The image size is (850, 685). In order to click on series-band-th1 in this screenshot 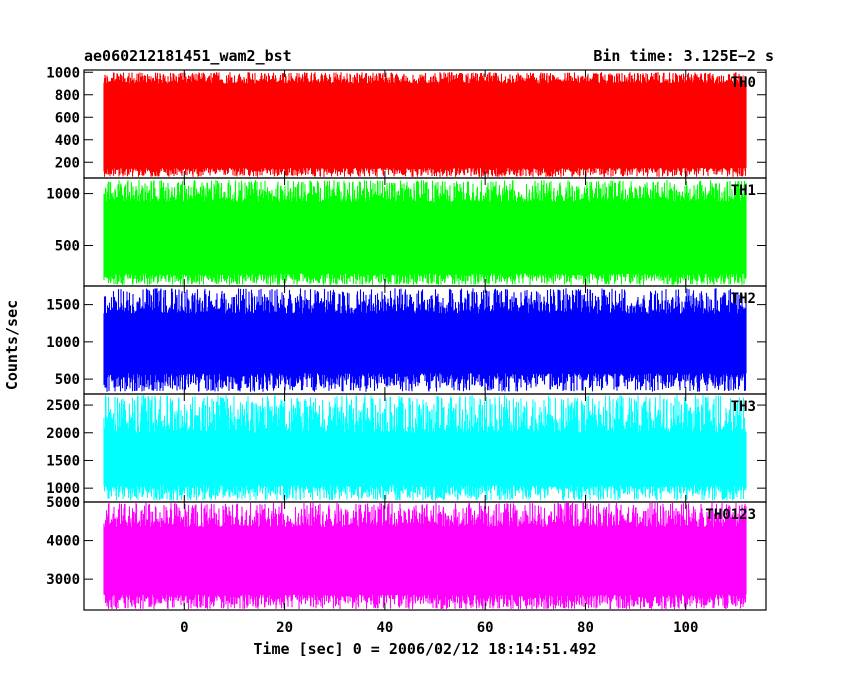, I will do `click(425, 237)`.